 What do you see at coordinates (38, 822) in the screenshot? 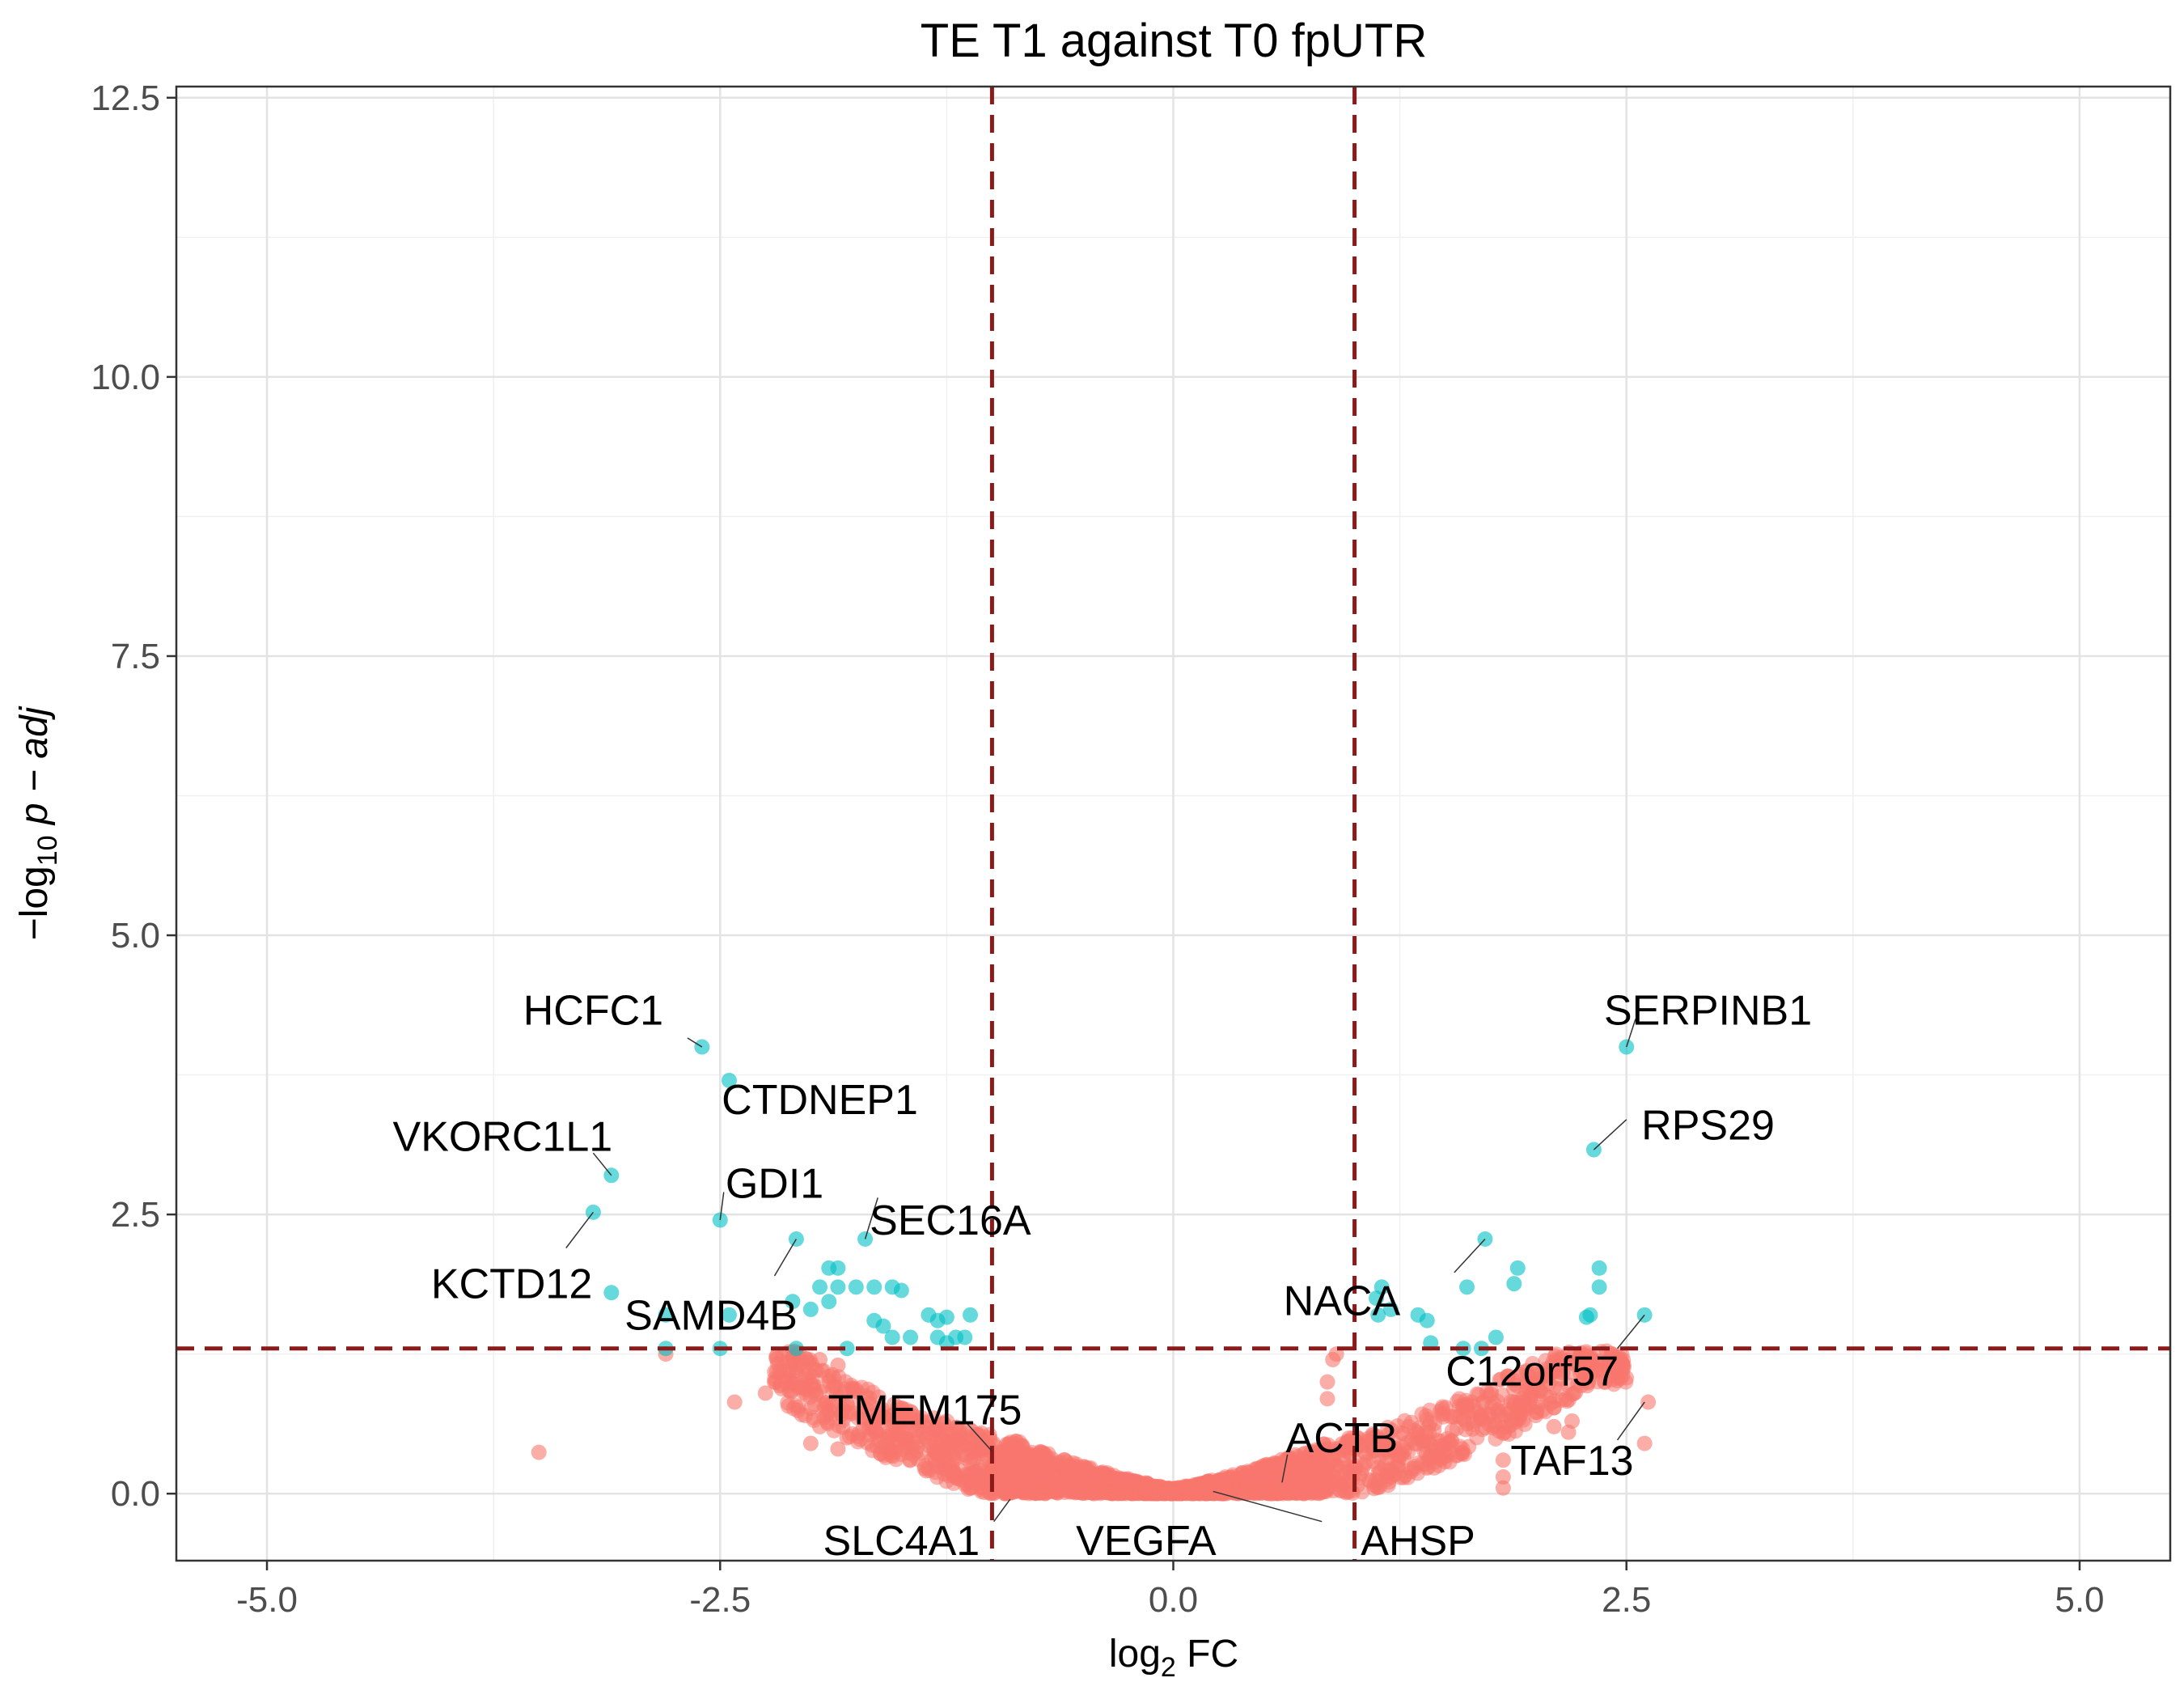
I see `y-axis-label: −log10 p − adj` at bounding box center [38, 822].